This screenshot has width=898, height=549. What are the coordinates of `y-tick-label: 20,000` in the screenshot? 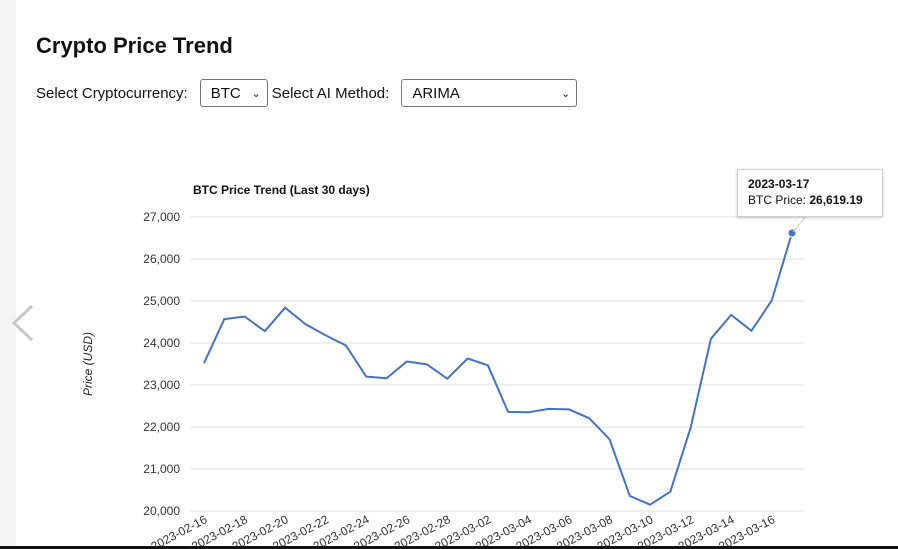 It's located at (161, 511).